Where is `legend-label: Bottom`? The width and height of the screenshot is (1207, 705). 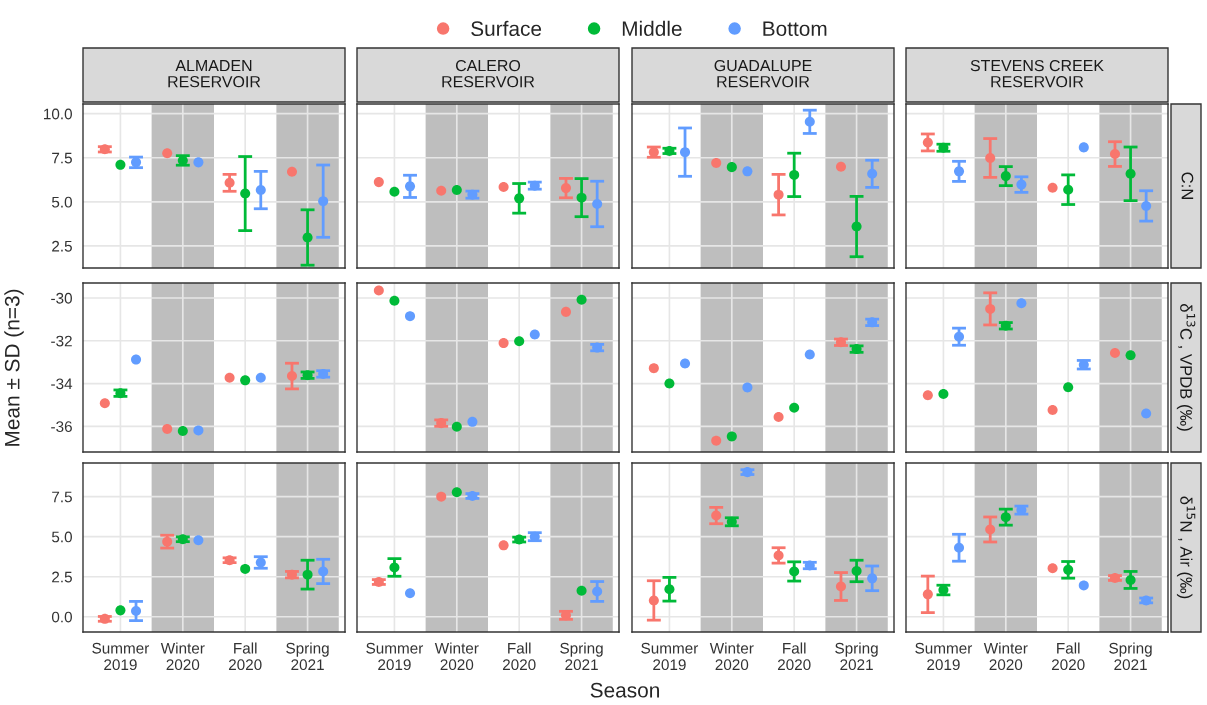
legend-label: Bottom is located at coordinates (795, 29).